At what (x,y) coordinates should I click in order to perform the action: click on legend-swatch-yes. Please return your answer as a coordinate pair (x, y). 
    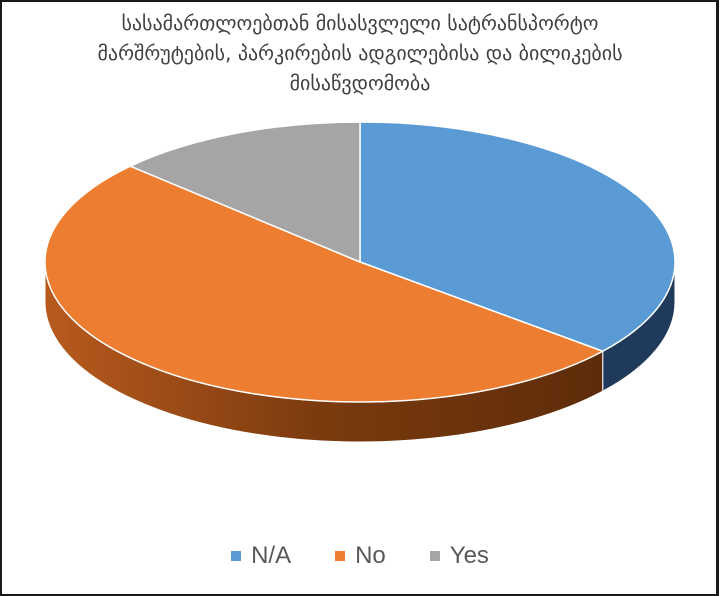
    Looking at the image, I should click on (434, 556).